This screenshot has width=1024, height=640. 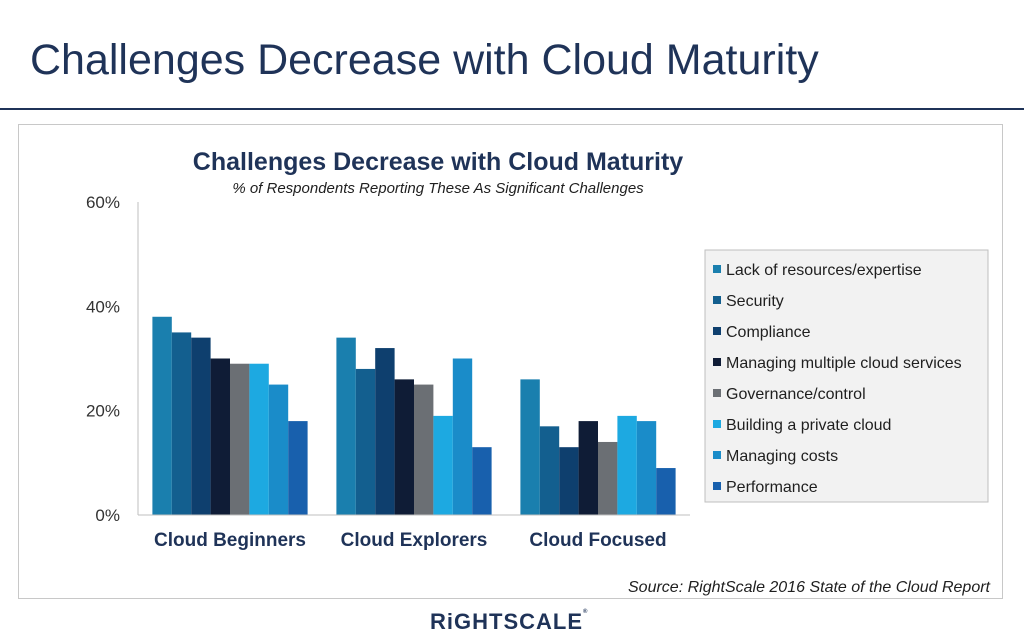 I want to click on legend-label: Building a private cloud, so click(x=808, y=425).